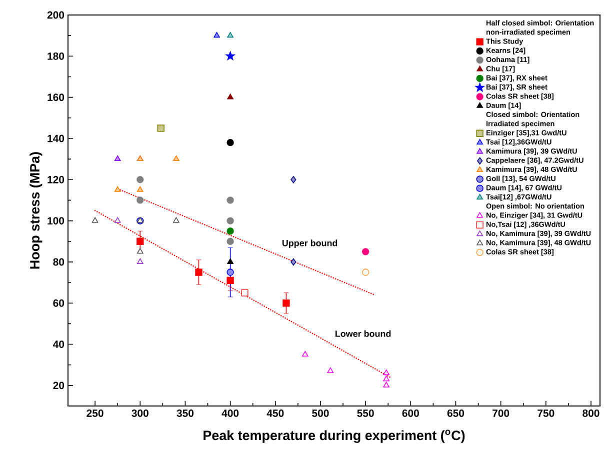  What do you see at coordinates (275, 413) in the screenshot?
I see `x-tick-label: 450` at bounding box center [275, 413].